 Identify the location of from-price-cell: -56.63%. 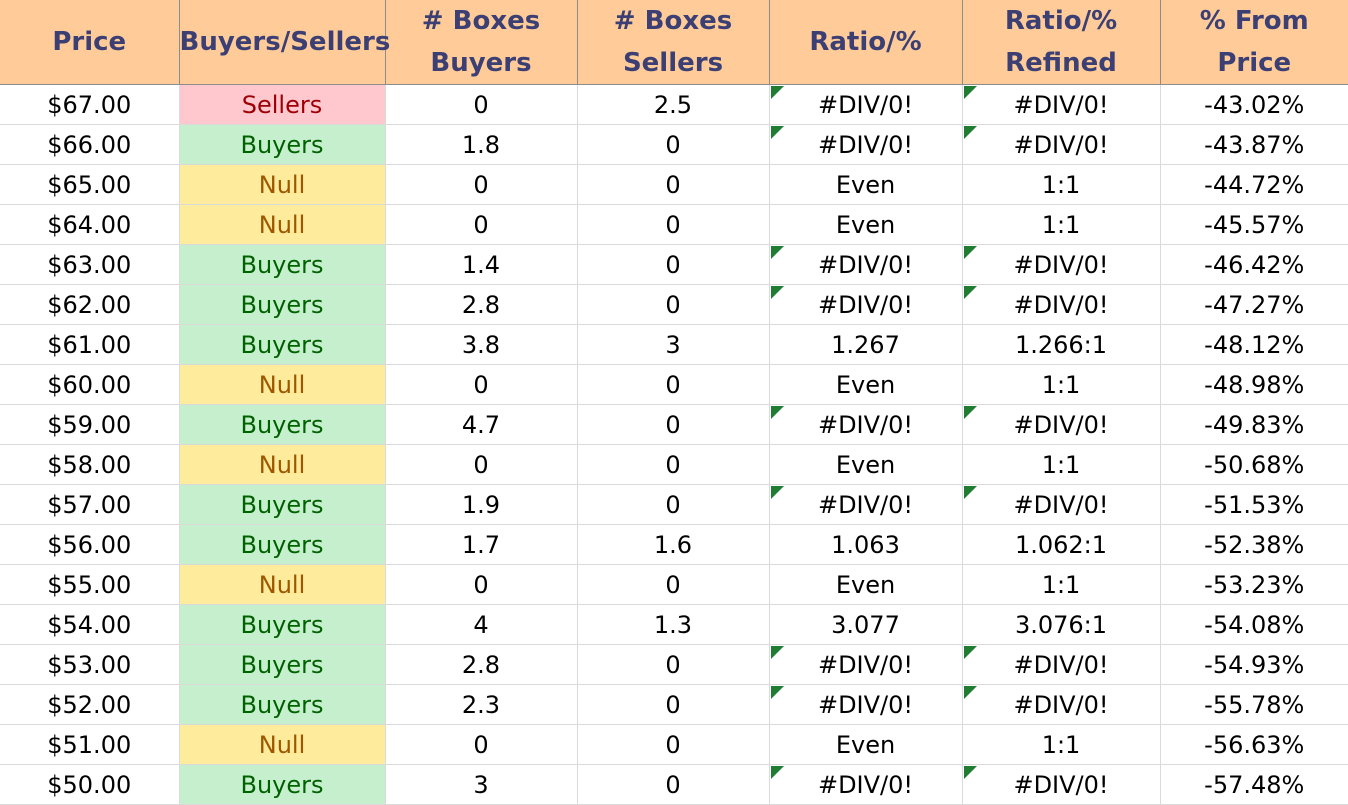
(1254, 745).